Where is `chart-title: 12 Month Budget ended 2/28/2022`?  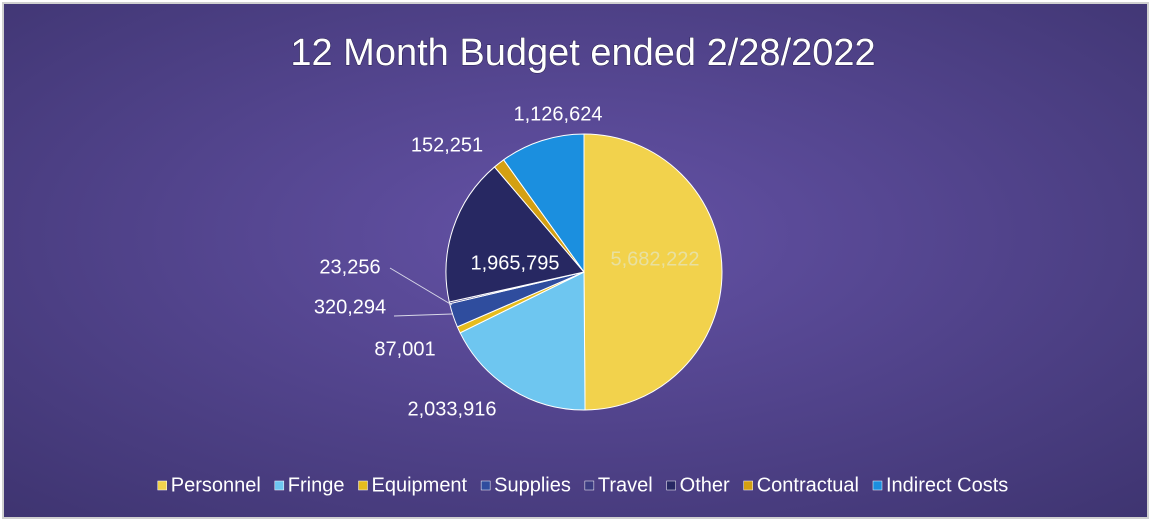 chart-title: 12 Month Budget ended 2/28/2022 is located at coordinates (582, 53).